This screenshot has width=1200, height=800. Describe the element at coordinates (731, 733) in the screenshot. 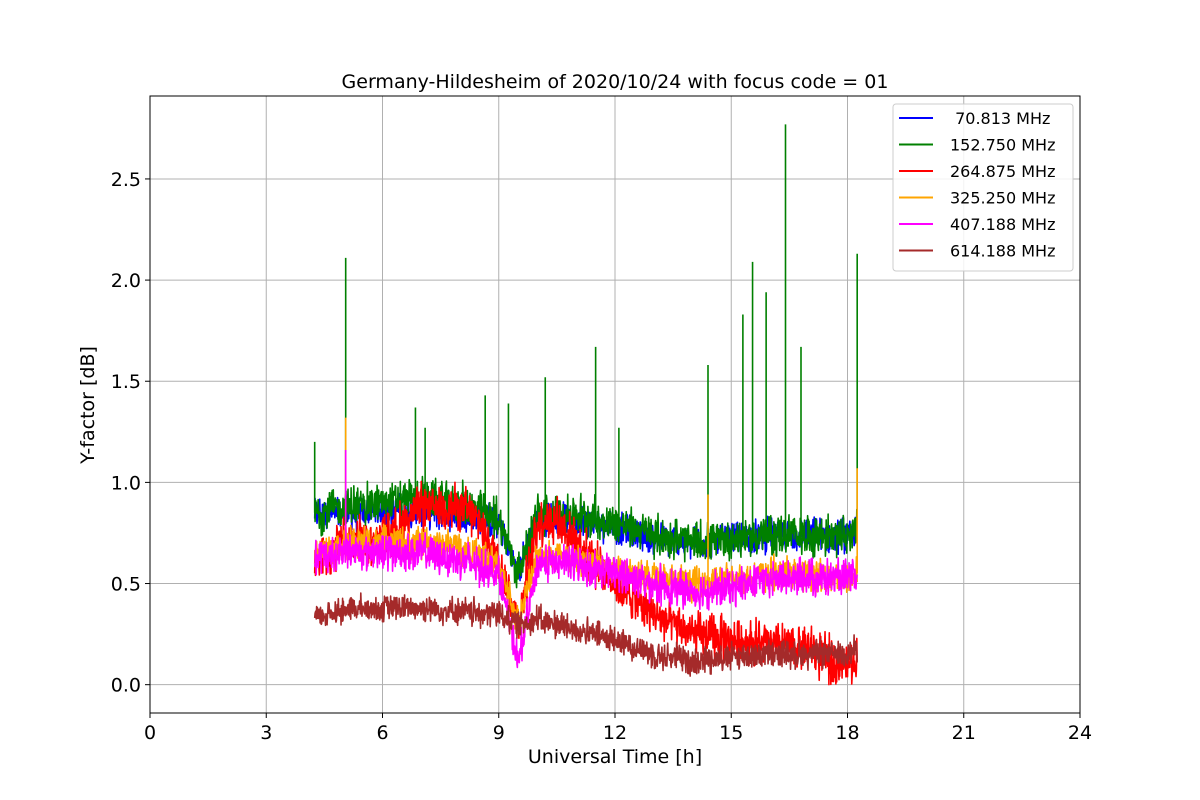

I see `x-tick-label: 15` at that location.